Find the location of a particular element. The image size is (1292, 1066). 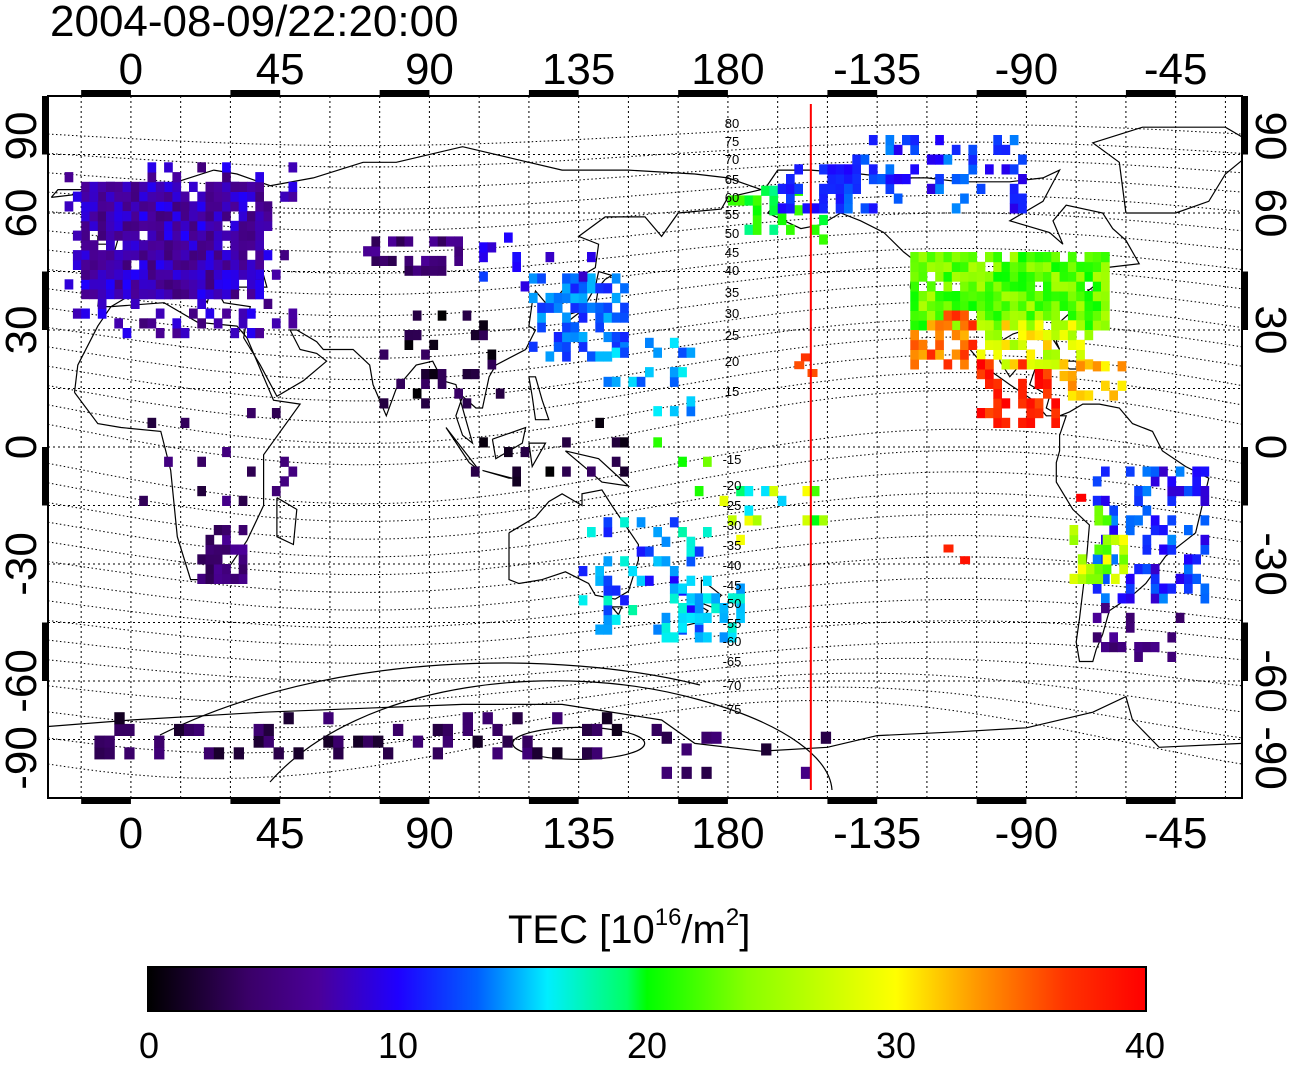

contour-label: 65 is located at coordinates (732, 179).